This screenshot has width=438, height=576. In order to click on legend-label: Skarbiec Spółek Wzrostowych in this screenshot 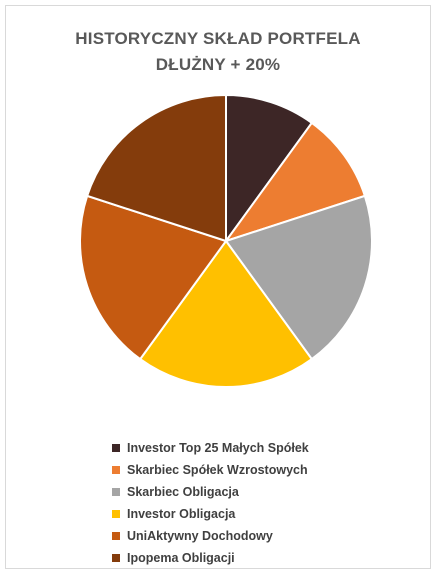, I will do `click(217, 470)`.